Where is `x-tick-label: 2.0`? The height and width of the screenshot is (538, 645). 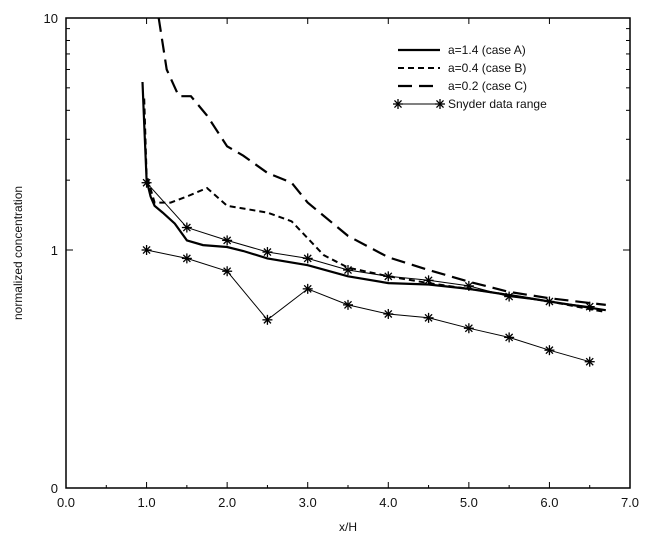 x-tick-label: 2.0 is located at coordinates (227, 502).